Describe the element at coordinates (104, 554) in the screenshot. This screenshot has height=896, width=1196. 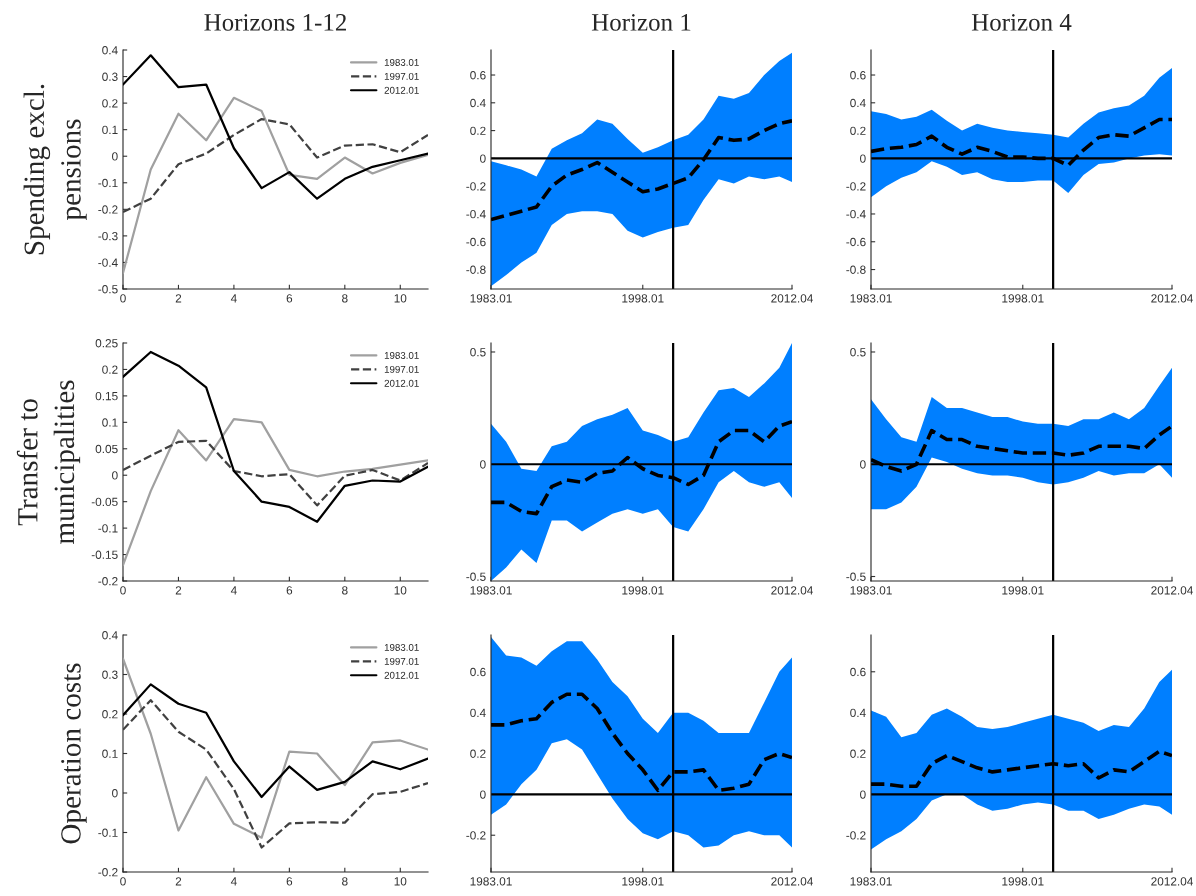
I see `y-tick-label: -0.15` at that location.